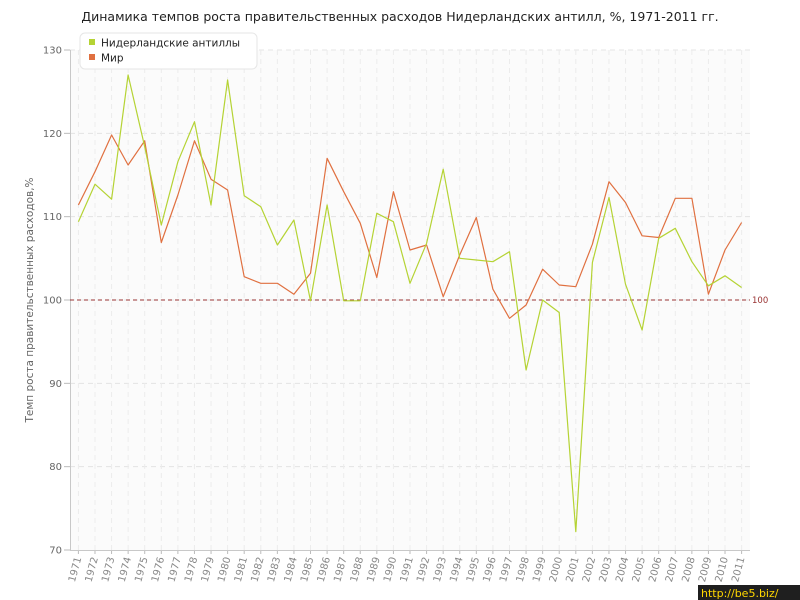 The image size is (800, 600). I want to click on x-tick-label: 1985, so click(307, 569).